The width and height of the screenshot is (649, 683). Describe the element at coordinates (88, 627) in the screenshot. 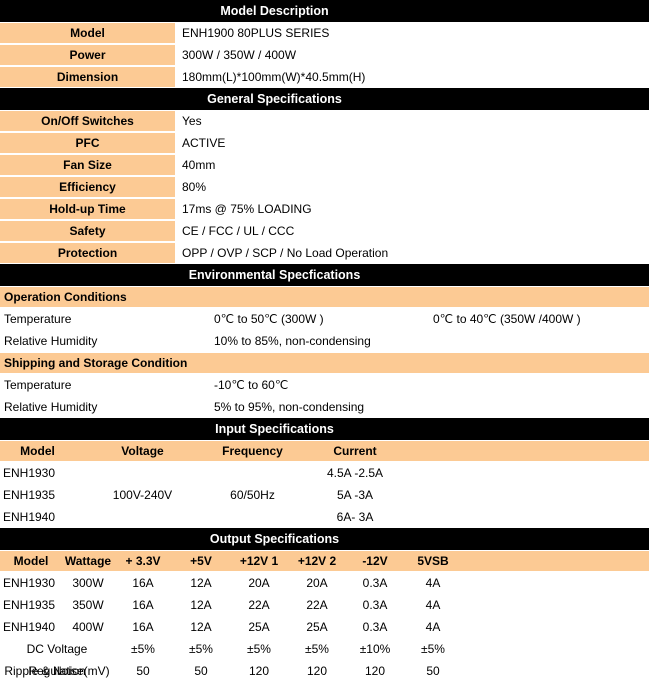

I see `cell-wattage: 400W` at that location.